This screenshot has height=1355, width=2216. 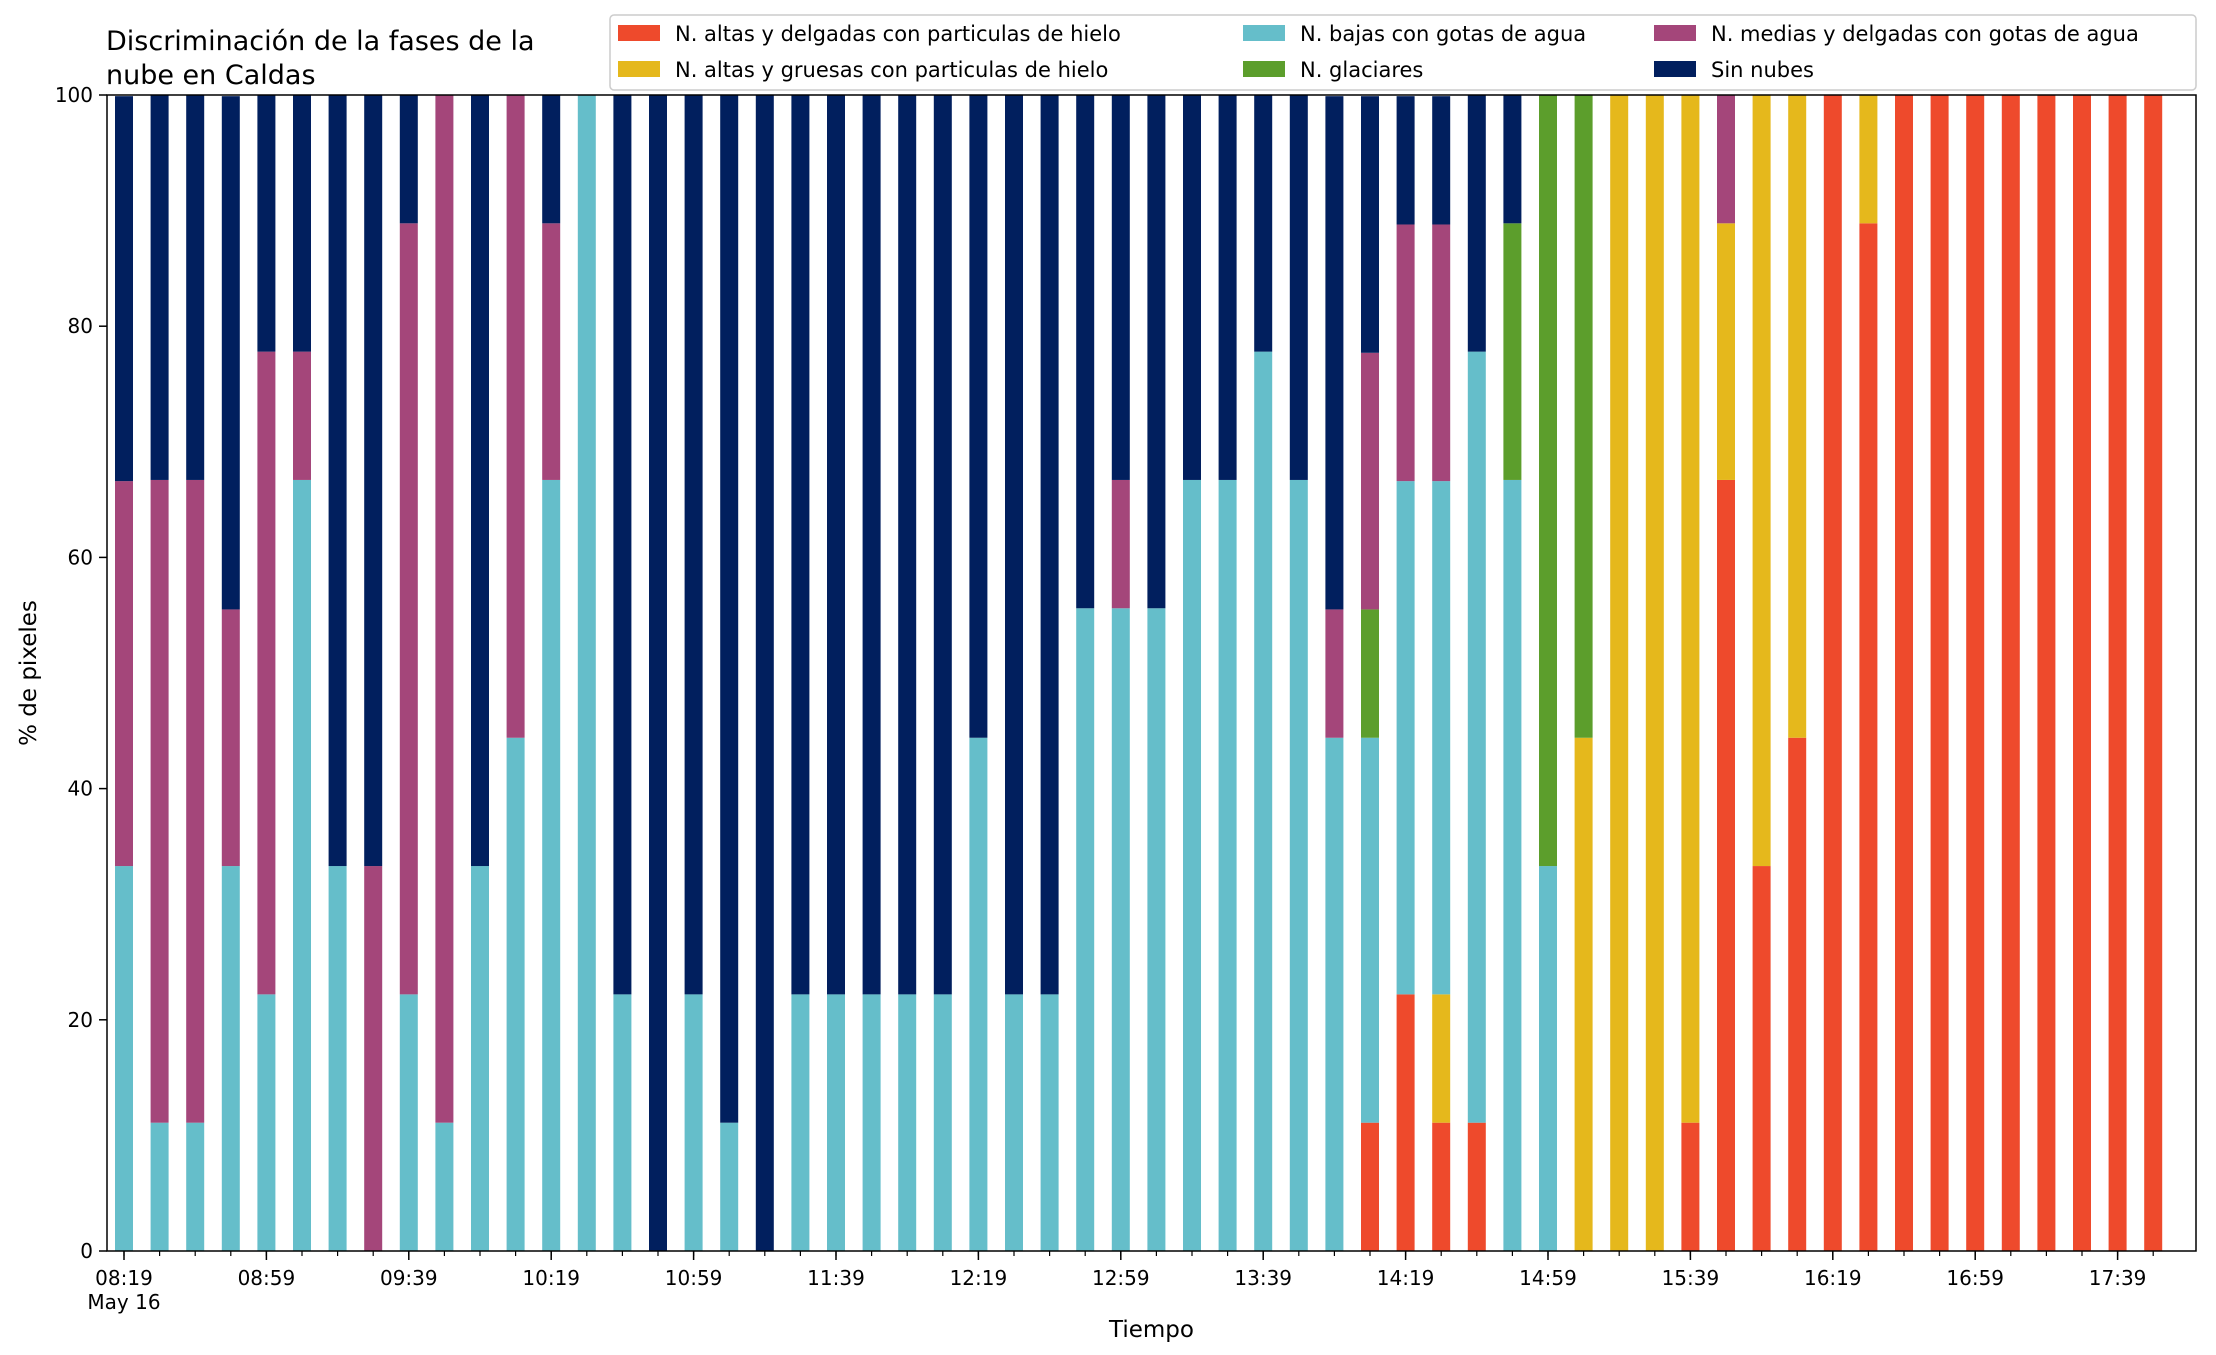 I want to click on x-tick-label: 10:19, so click(x=551, y=1278).